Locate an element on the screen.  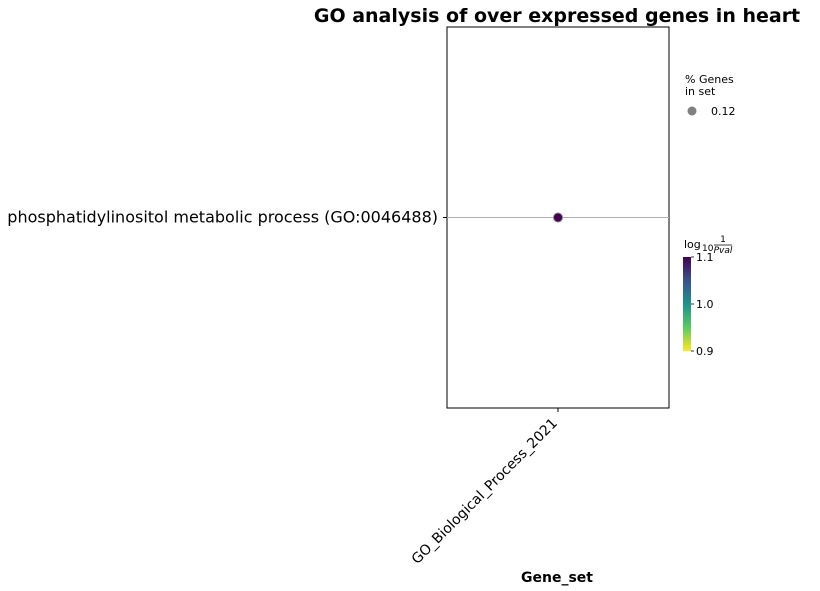
colorbar-tick-label: 1.0 is located at coordinates (705, 304).